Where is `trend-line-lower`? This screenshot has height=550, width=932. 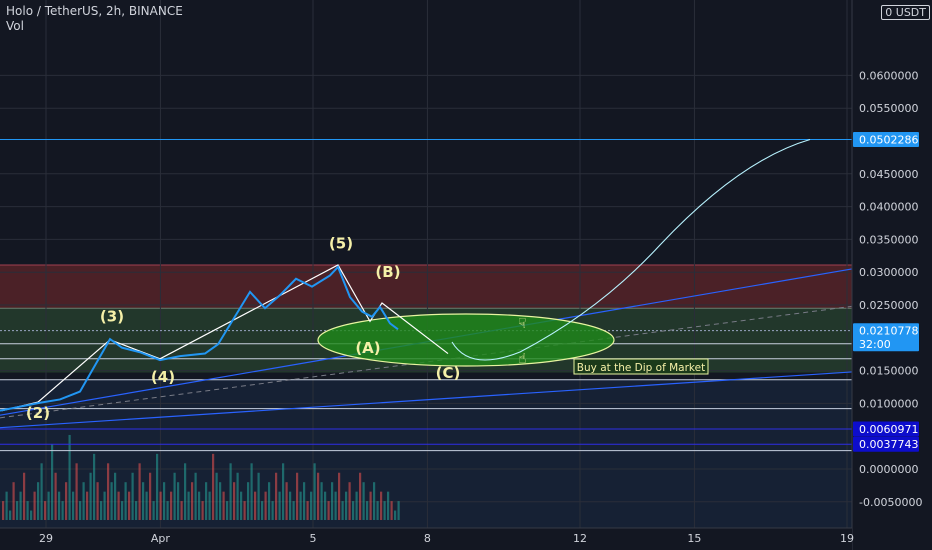
trend-line-lower is located at coordinates (426, 400).